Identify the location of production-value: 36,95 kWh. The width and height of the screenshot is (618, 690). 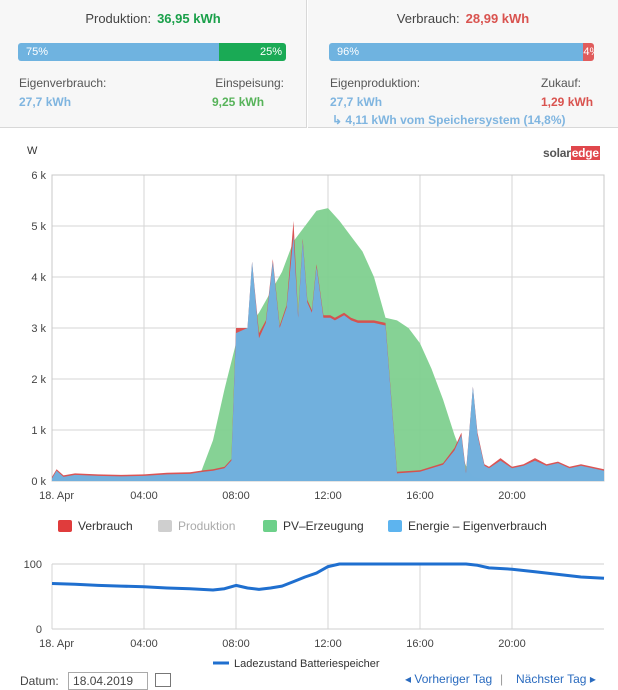
(189, 18).